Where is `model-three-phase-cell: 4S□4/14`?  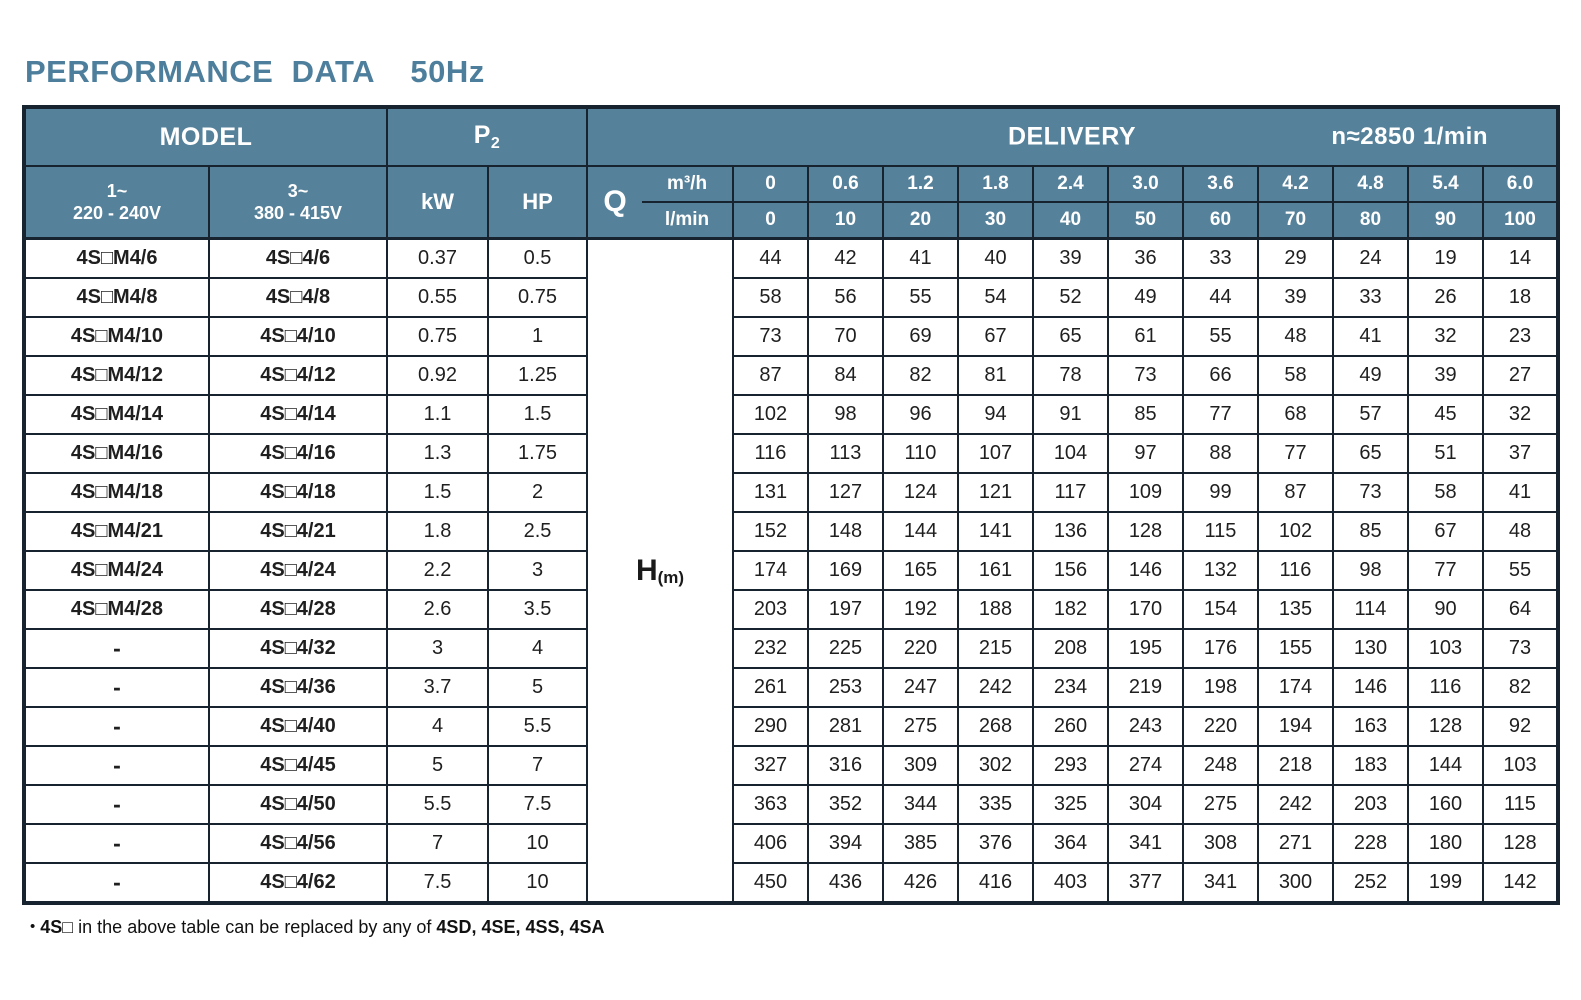
model-three-phase-cell: 4S□4/14 is located at coordinates (298, 414).